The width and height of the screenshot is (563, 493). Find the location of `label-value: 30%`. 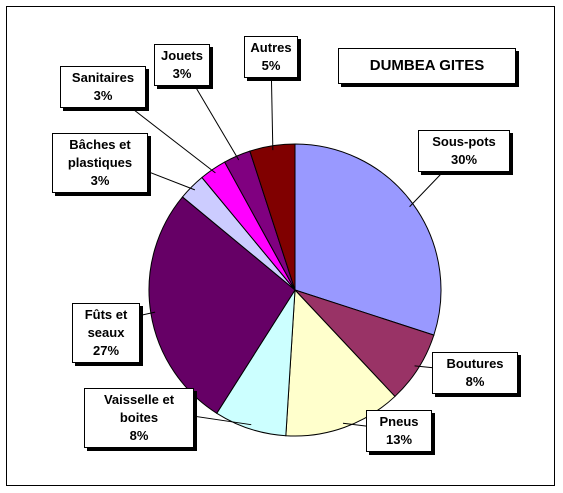

label-value: 30% is located at coordinates (464, 159).